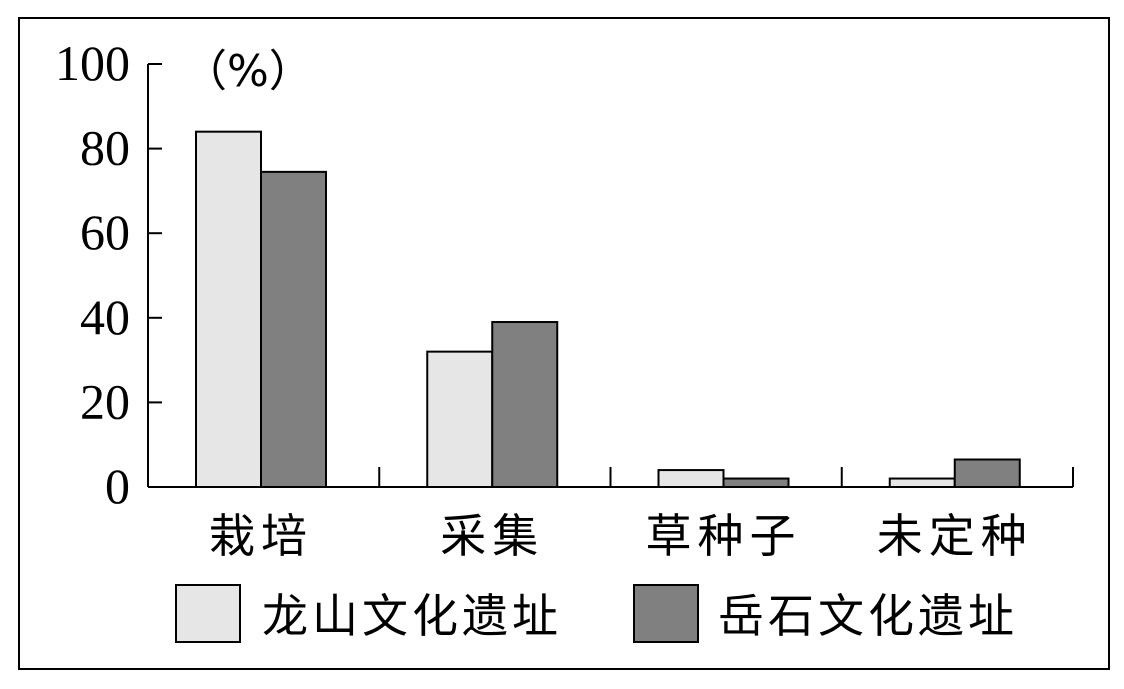 The height and width of the screenshot is (689, 1124). I want to click on x-category-label: 栽培, so click(261, 536).